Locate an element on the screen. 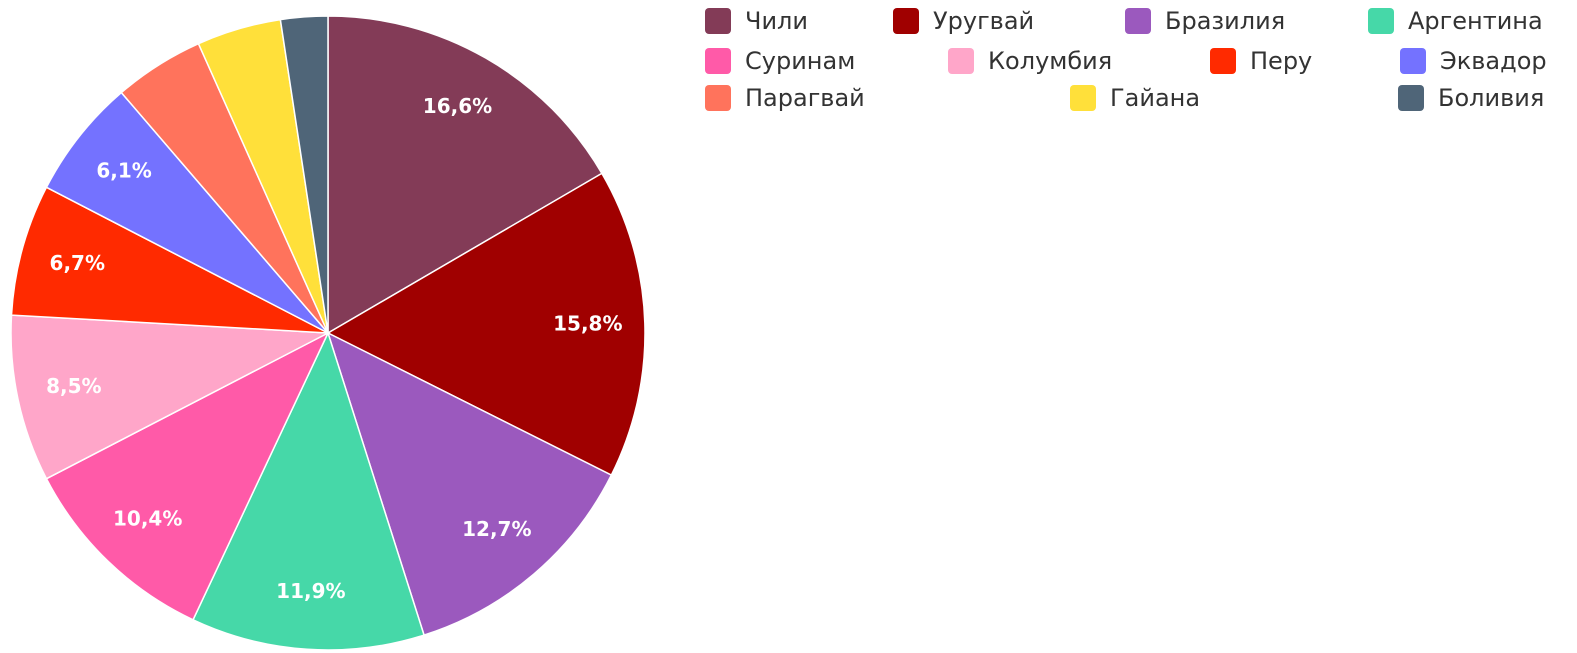 The image size is (1577, 653). data-label: 11,9% is located at coordinates (310, 591).